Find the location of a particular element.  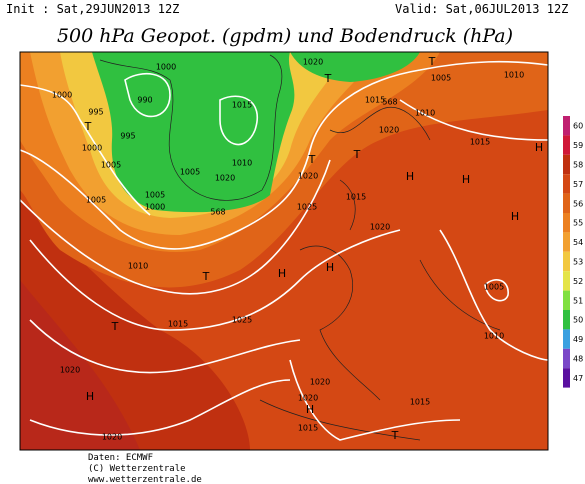

scale-label: 54 is located at coordinates (578, 242).